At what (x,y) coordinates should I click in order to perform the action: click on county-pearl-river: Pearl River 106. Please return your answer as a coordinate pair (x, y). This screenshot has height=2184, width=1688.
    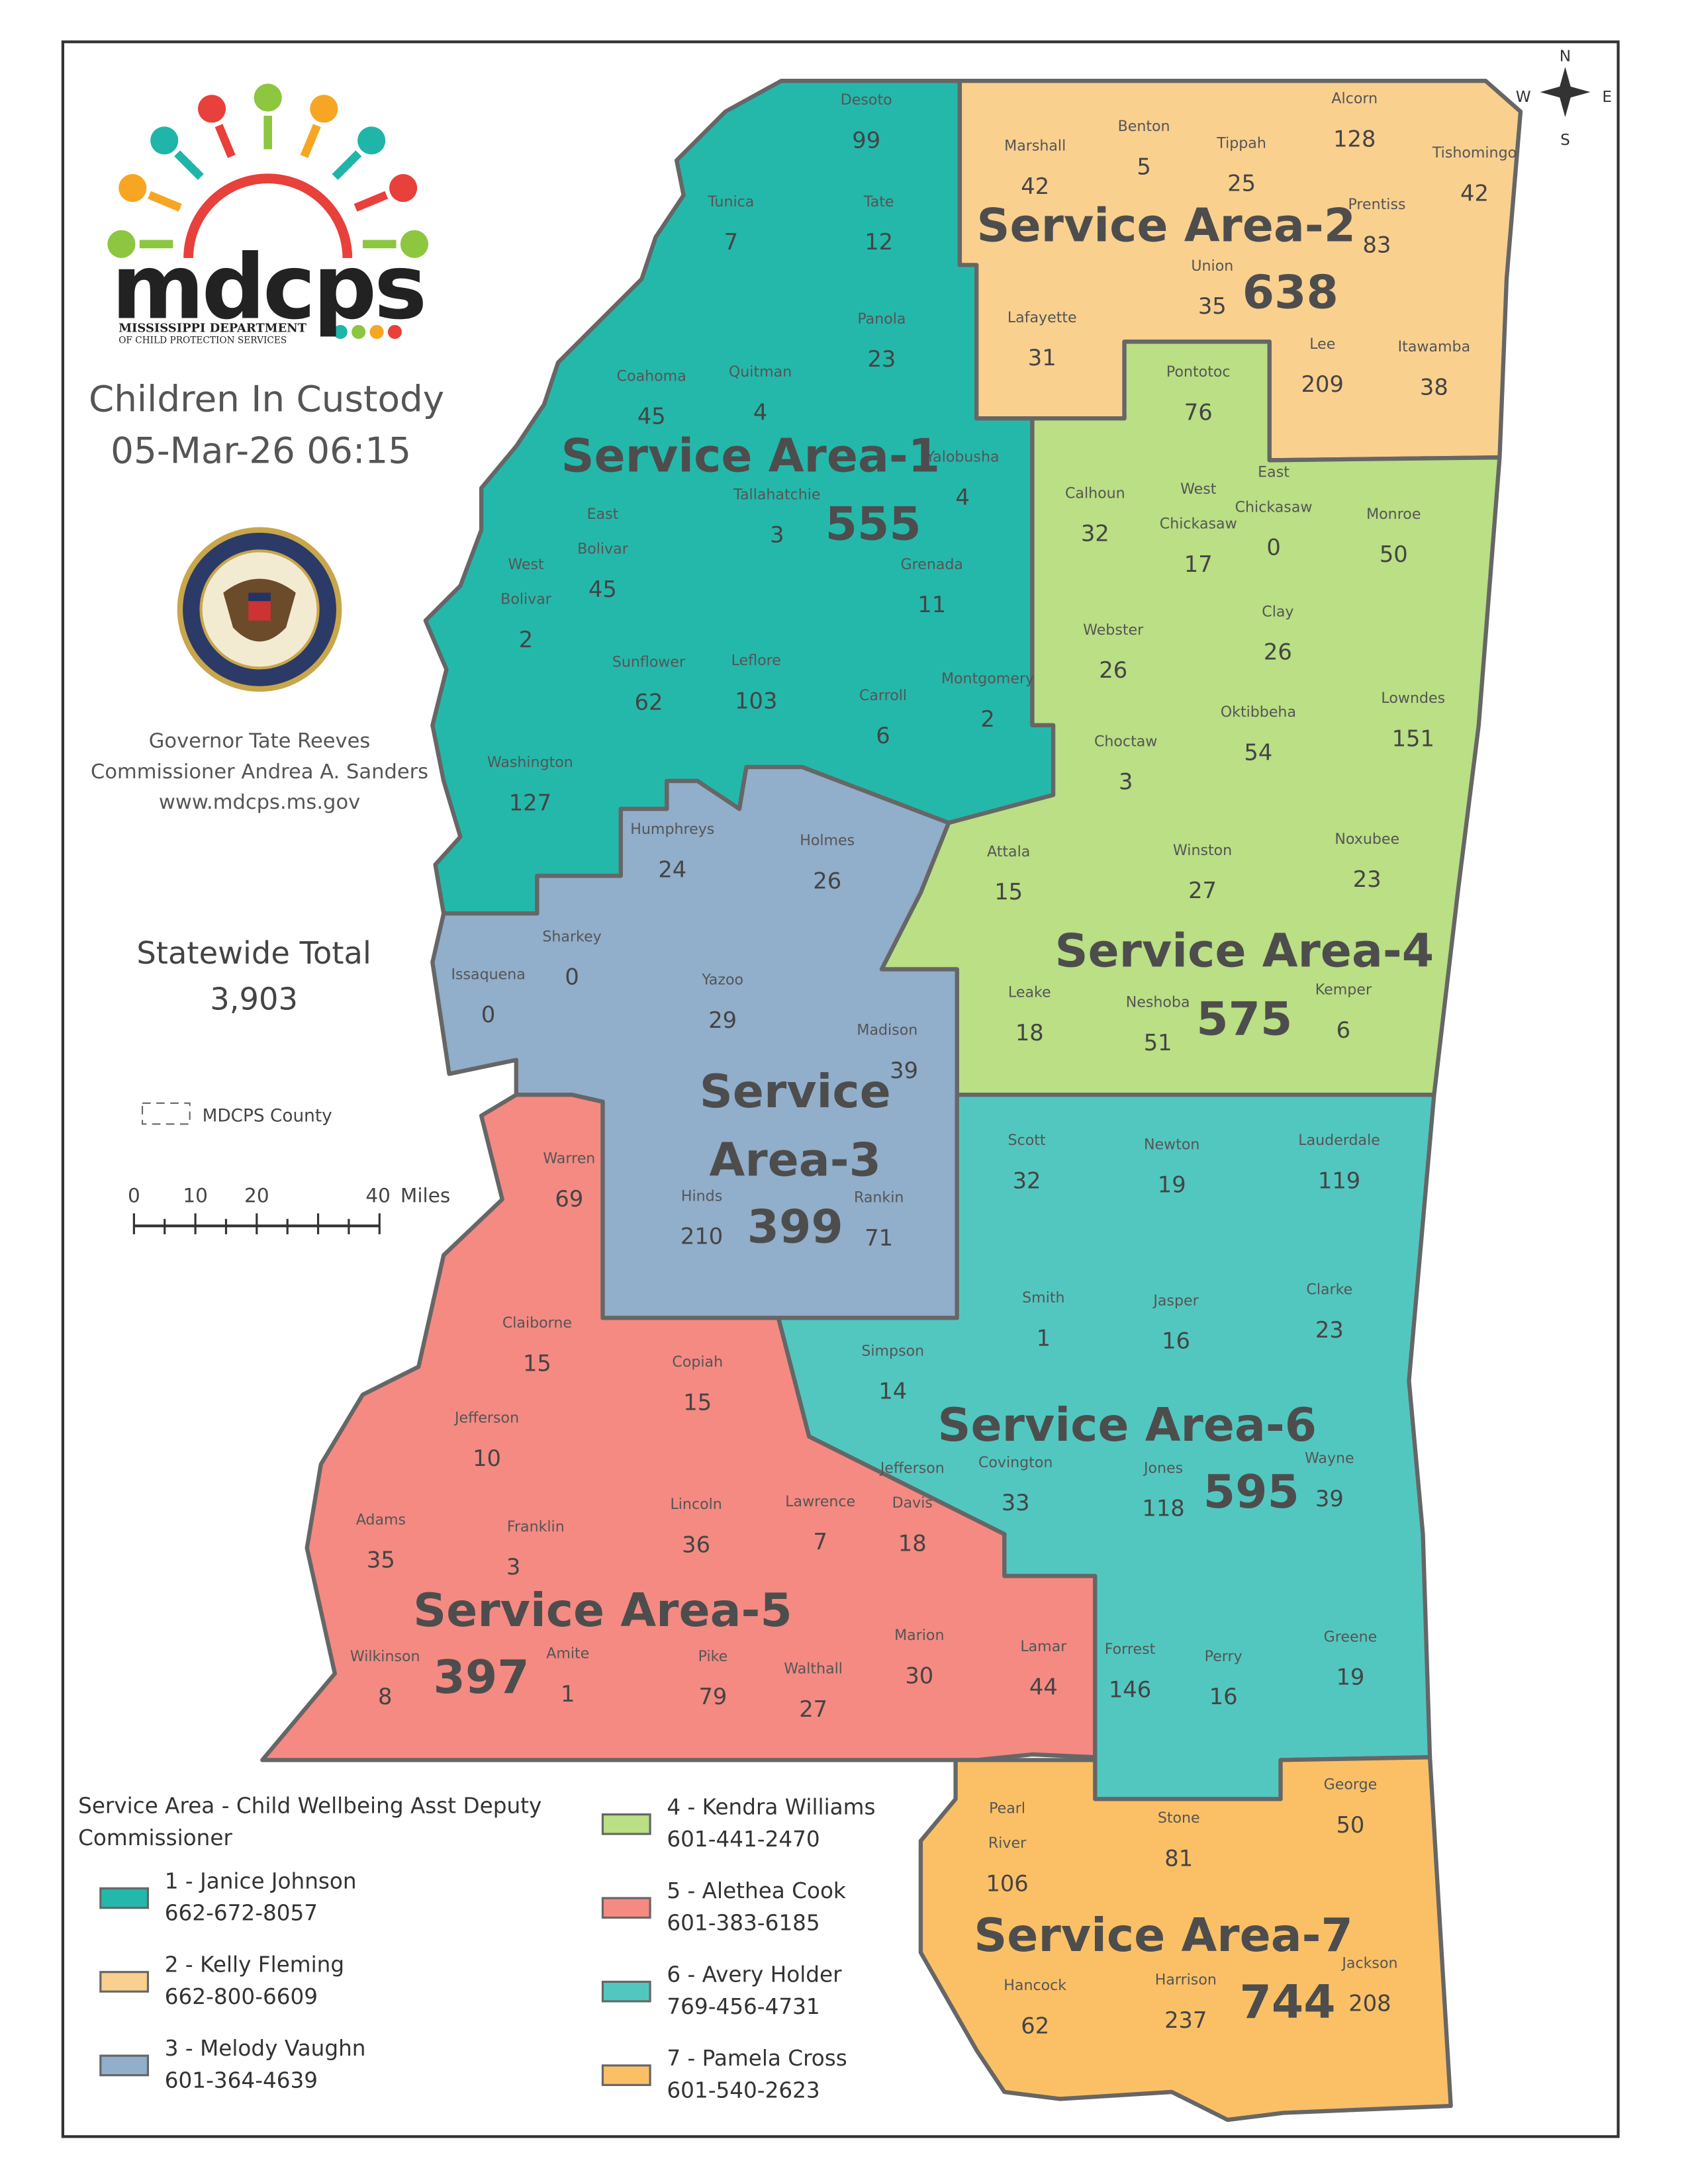
    Looking at the image, I should click on (1007, 1848).